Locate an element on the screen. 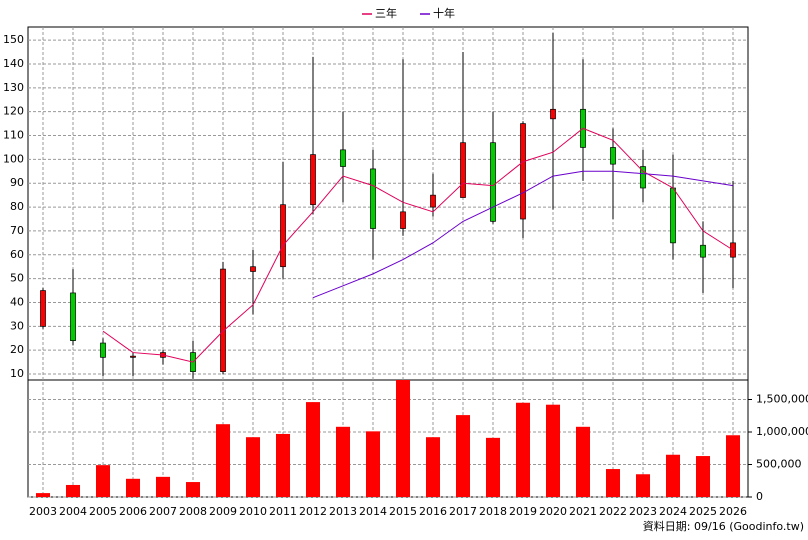  source-note: 資料日期: 09/16 (Goodinfo.tw) is located at coordinates (723, 526).